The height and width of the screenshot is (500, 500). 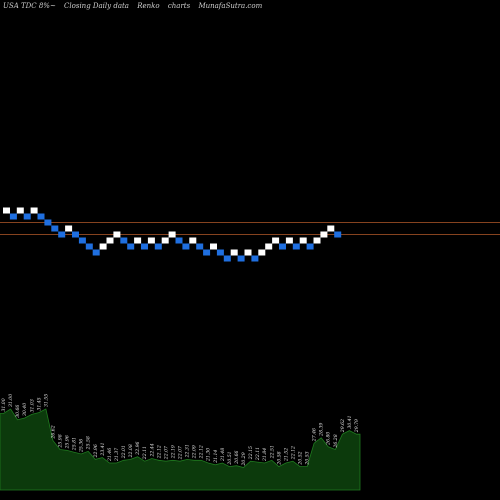 I want to click on volume-value-label: 31.45, so click(x=39, y=403).